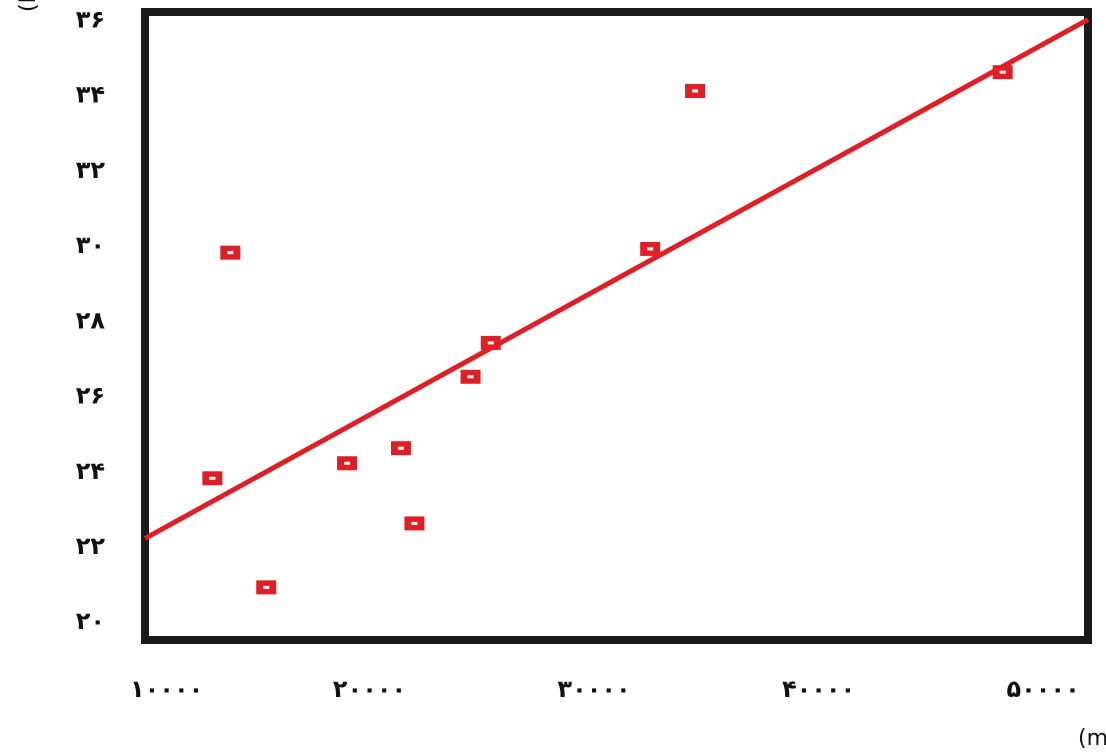 The height and width of the screenshot is (756, 1106). I want to click on x-tick-label: ۵۰۰۰۰, so click(1042, 689).